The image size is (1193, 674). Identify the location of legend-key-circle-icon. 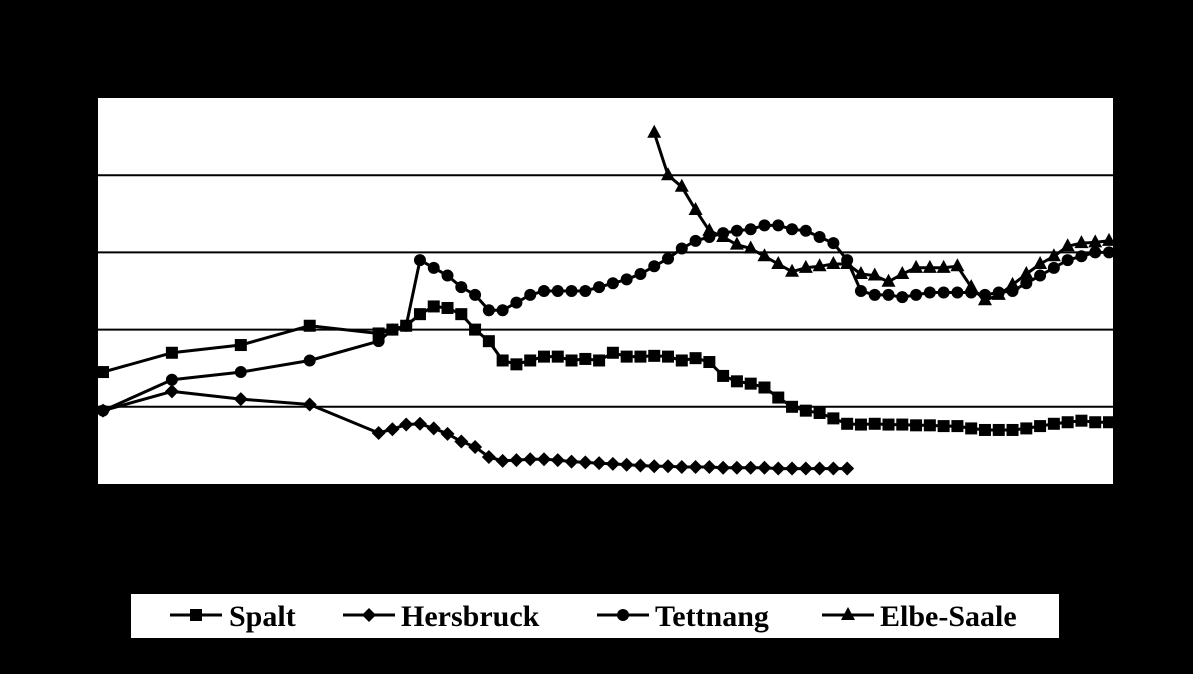
(623, 615).